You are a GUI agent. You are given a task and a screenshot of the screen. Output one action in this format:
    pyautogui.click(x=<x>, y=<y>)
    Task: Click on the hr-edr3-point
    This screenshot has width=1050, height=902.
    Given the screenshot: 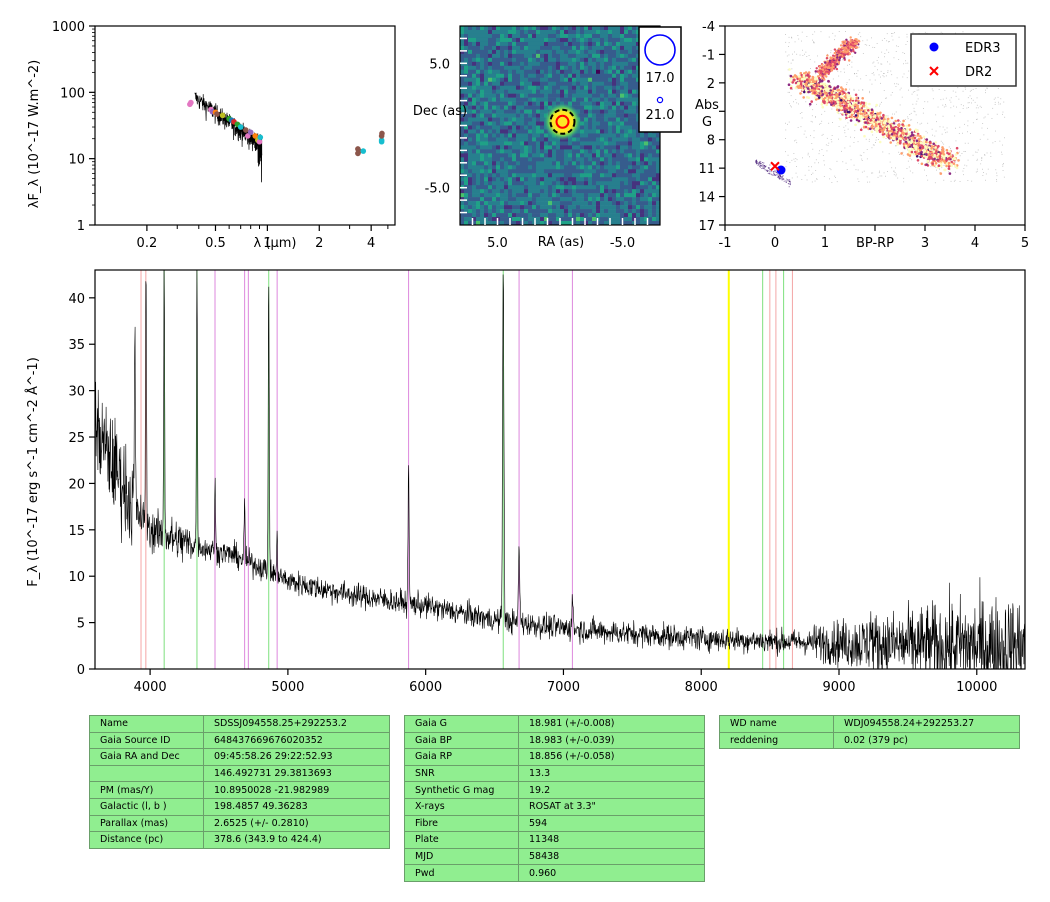 What is the action you would take?
    pyautogui.click(x=781, y=170)
    